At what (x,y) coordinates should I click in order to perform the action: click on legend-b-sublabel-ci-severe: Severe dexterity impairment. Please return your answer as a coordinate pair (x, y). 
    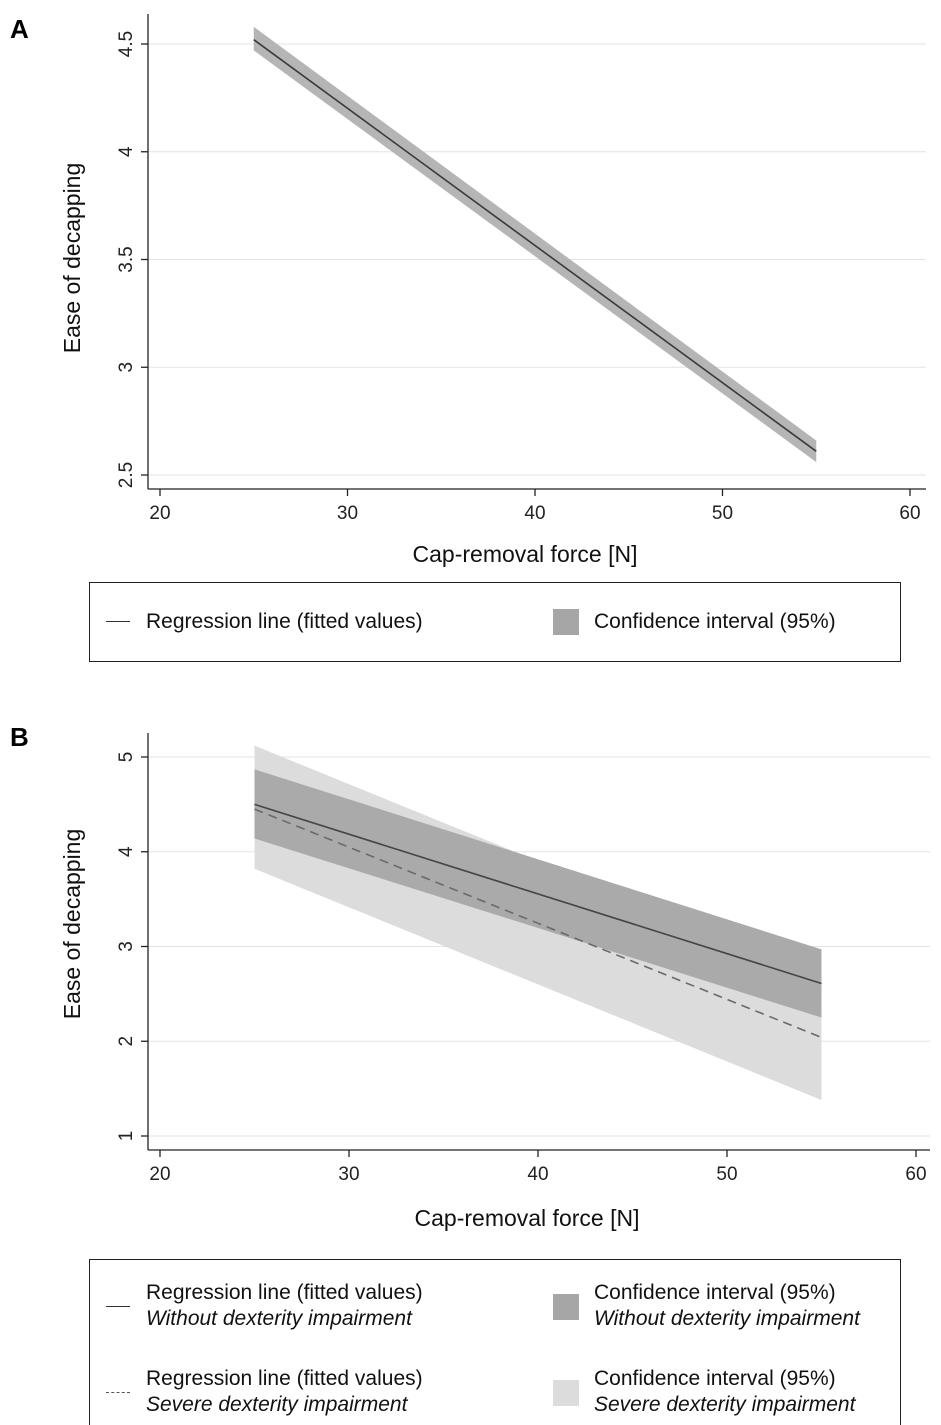
    Looking at the image, I should click on (725, 1404).